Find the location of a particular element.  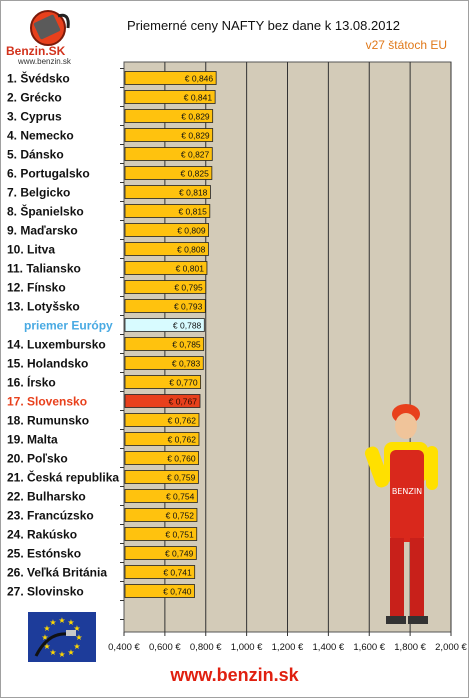

eu-flag-icon: ★ ★★ ★★★ ★★★ ★★★ is located at coordinates (62, 637).